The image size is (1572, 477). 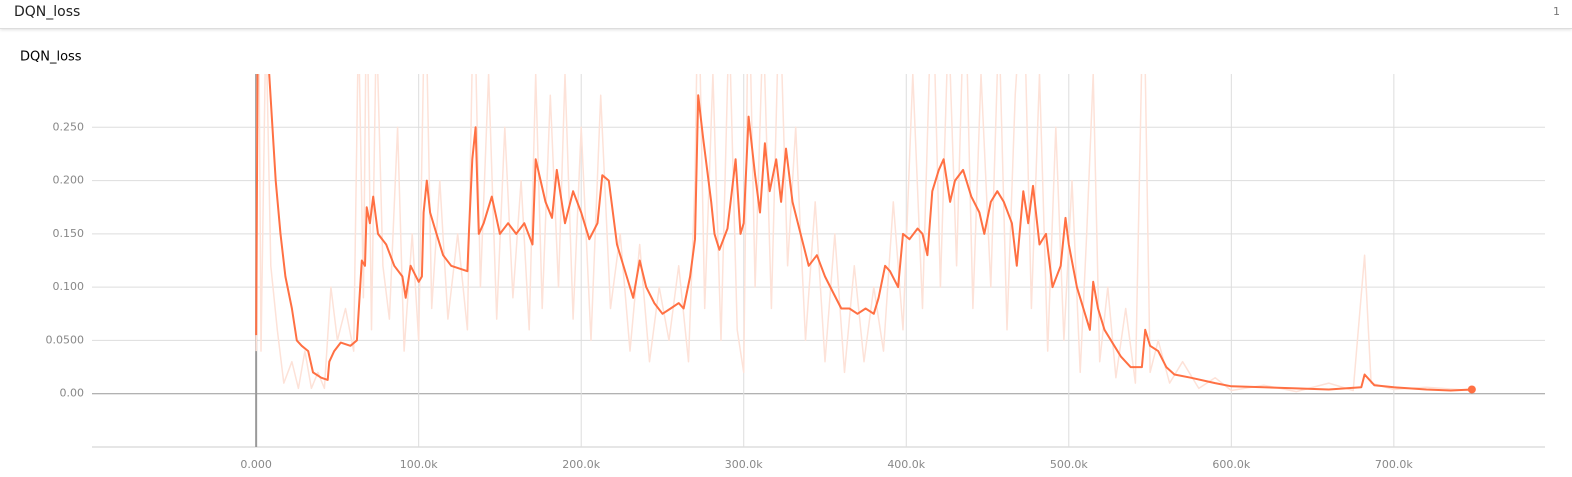 What do you see at coordinates (69, 233) in the screenshot?
I see `y-tick-label: 0.150` at bounding box center [69, 233].